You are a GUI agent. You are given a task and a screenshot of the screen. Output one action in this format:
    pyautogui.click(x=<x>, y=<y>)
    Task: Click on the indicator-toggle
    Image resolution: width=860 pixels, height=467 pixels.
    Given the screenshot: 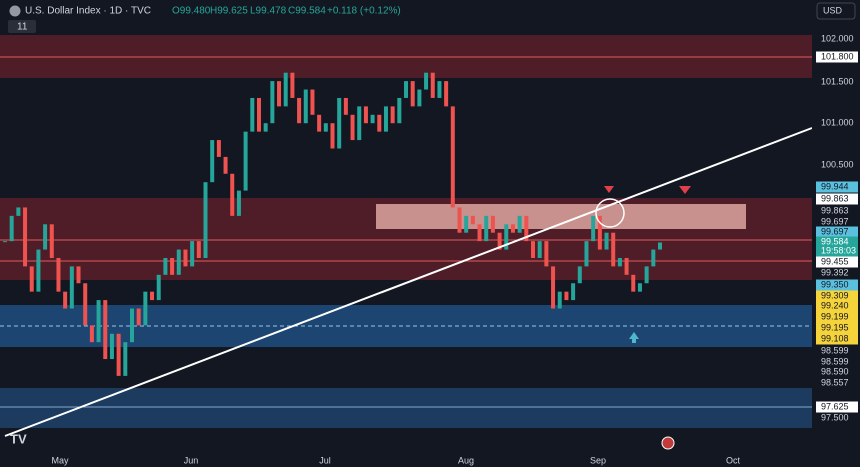 What is the action you would take?
    pyautogui.click(x=22, y=26)
    